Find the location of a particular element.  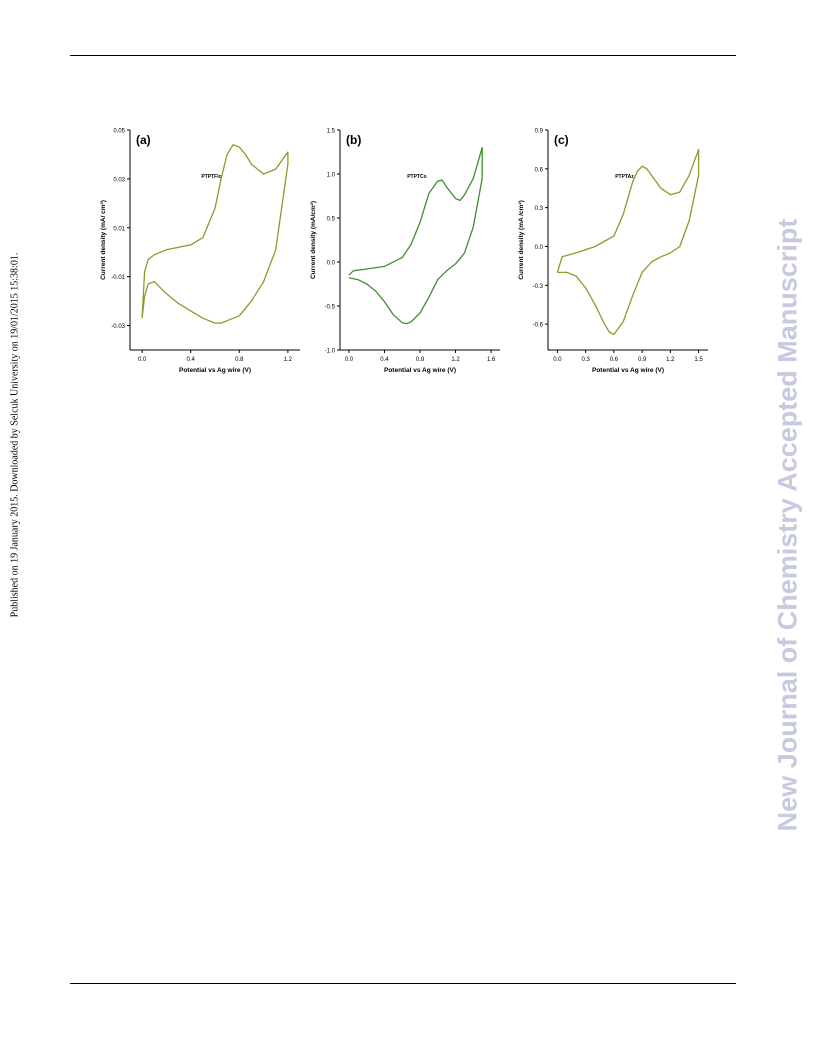

compound-label: PTPTCo is located at coordinates (416, 177).